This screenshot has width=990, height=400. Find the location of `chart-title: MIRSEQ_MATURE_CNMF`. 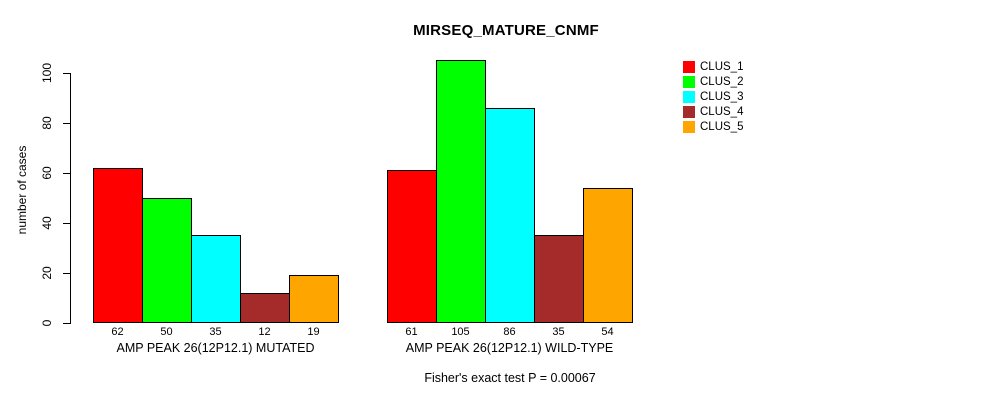

chart-title: MIRSEQ_MATURE_CNMF is located at coordinates (506, 30).